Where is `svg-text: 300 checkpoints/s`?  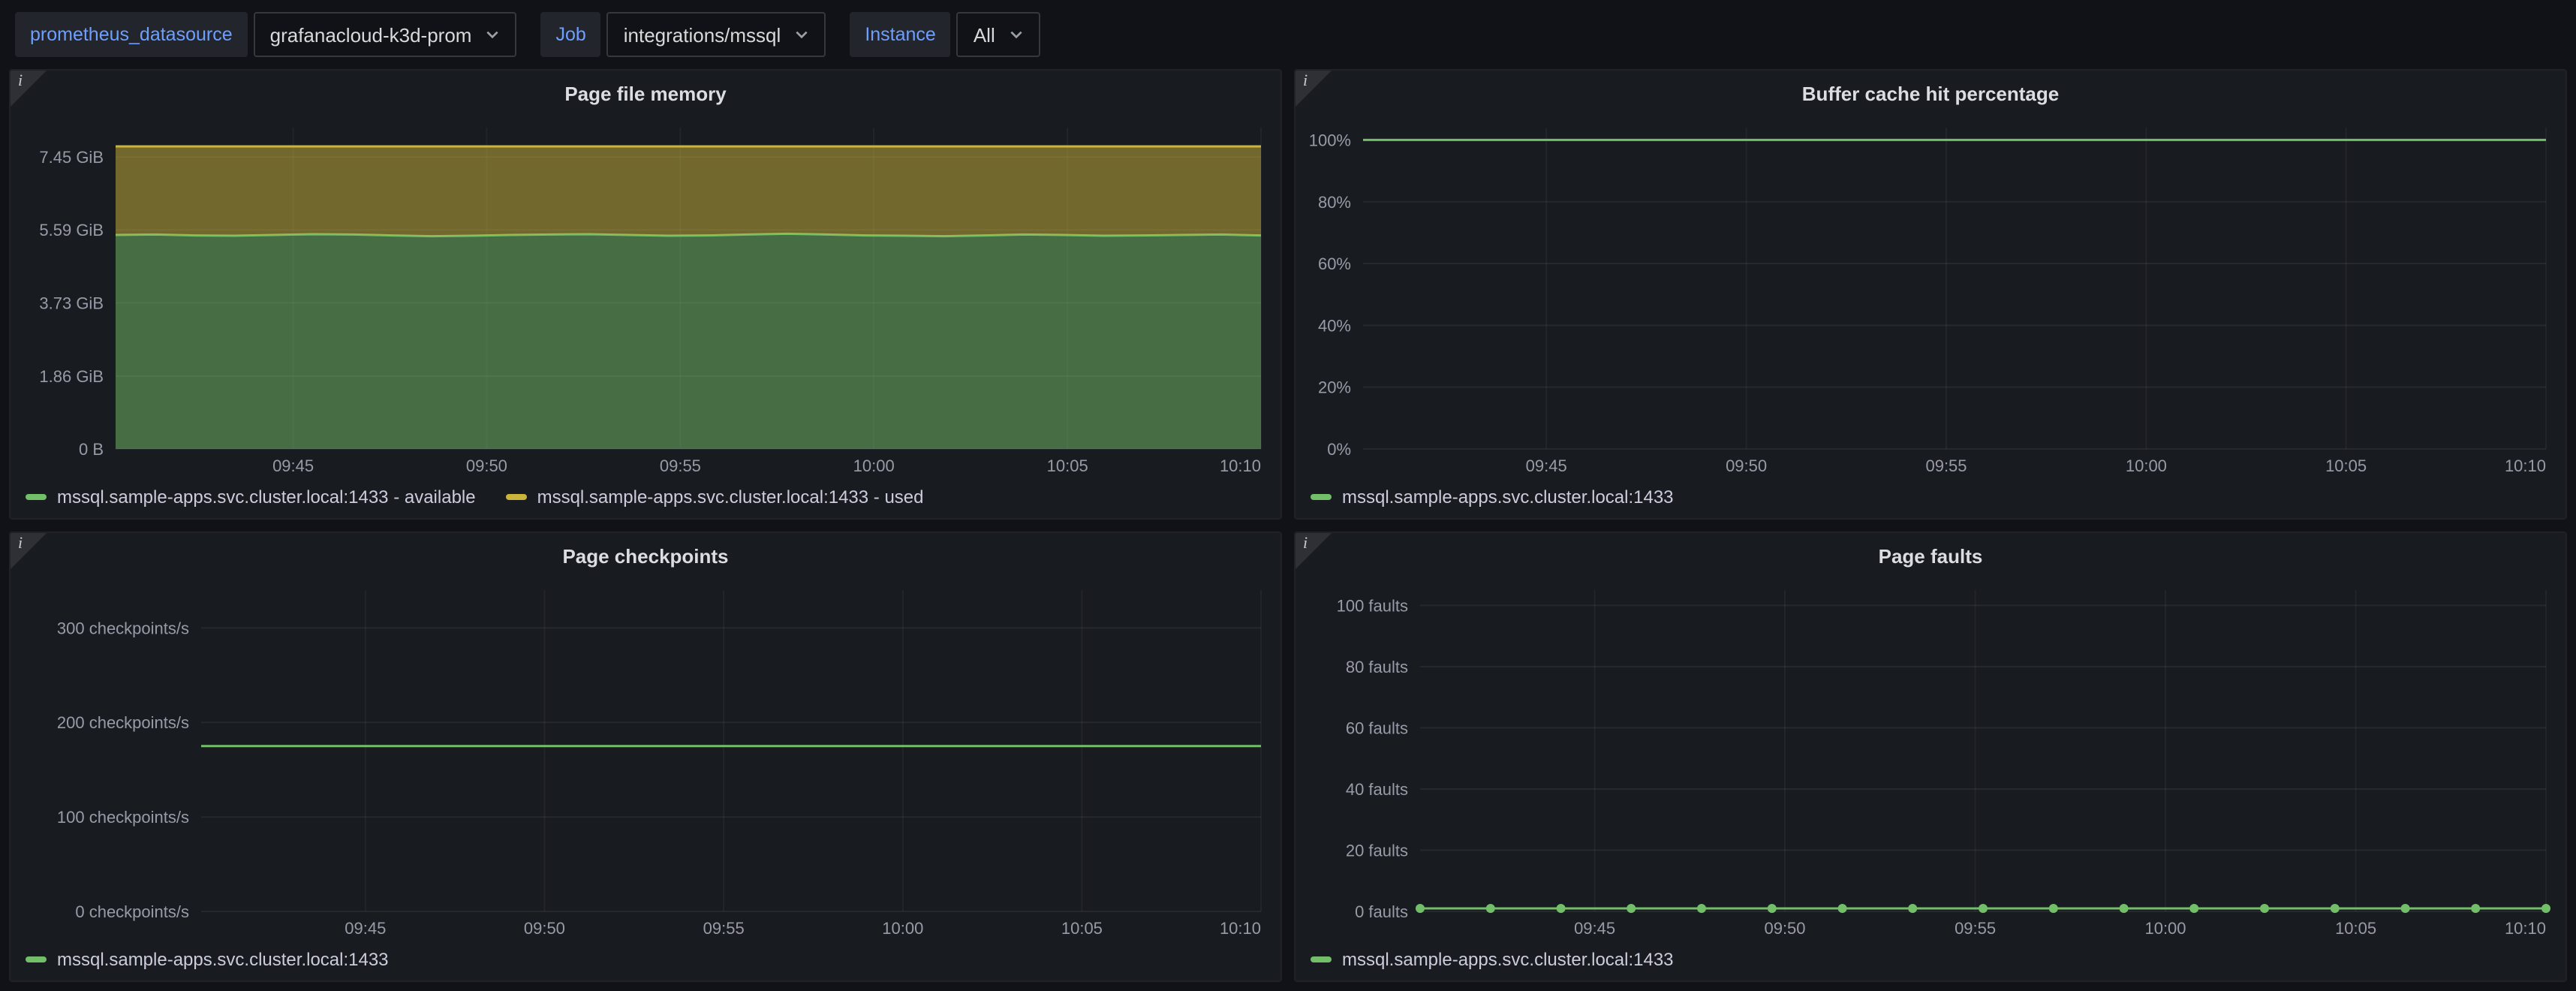
svg-text: 300 checkpoints/s is located at coordinates (123, 628).